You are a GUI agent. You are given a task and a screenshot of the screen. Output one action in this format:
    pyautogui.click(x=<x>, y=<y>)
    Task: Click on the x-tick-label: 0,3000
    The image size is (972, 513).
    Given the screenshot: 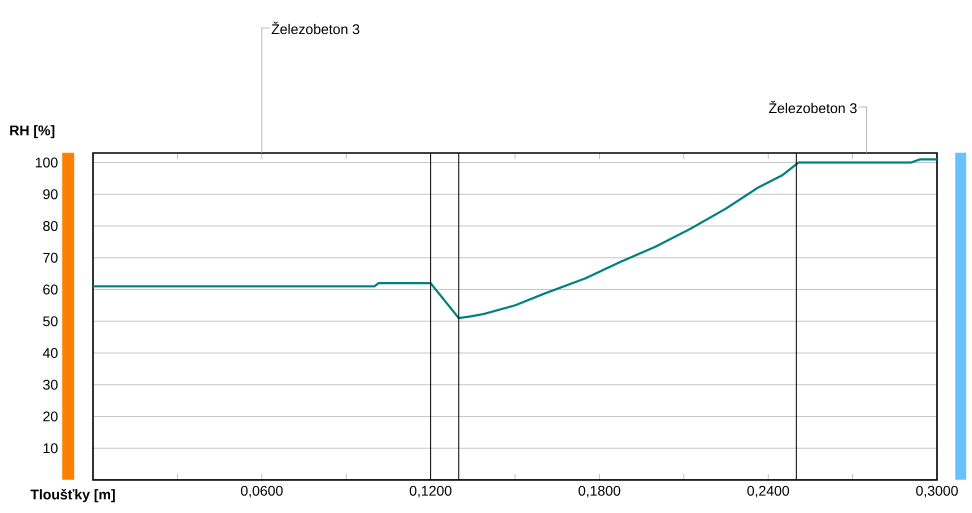 What is the action you would take?
    pyautogui.click(x=937, y=492)
    